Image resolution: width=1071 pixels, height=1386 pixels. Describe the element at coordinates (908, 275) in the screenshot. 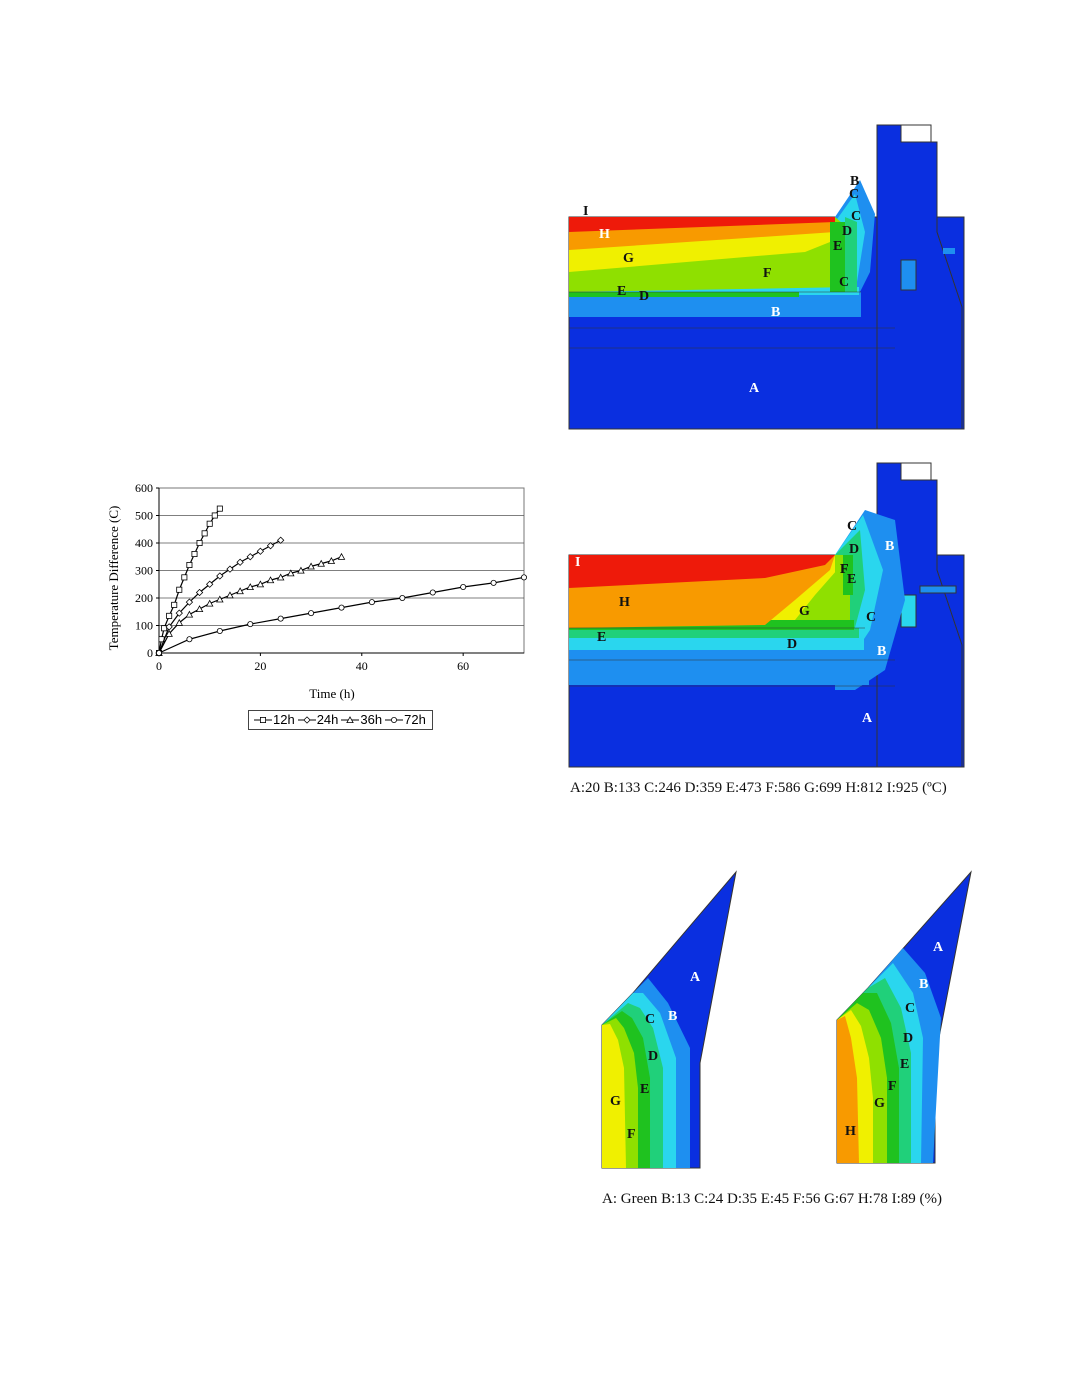

I see `wall-port` at that location.